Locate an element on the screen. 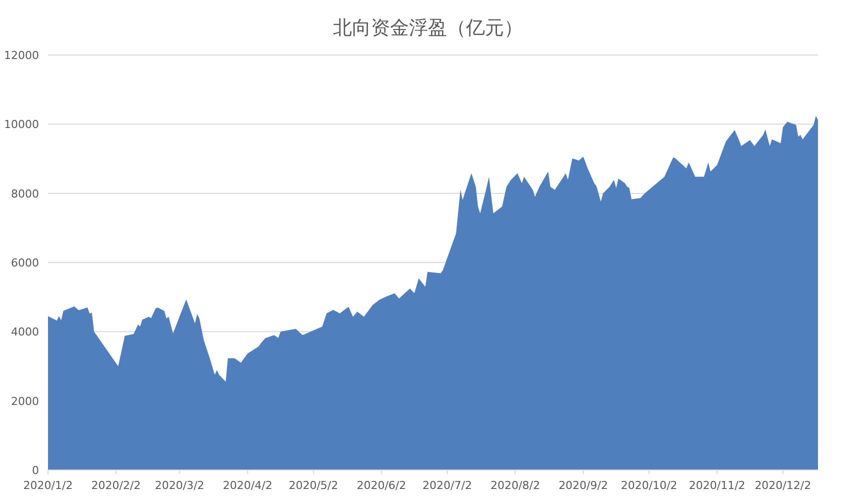  x-tick-label: 2020/3/2 is located at coordinates (179, 485).